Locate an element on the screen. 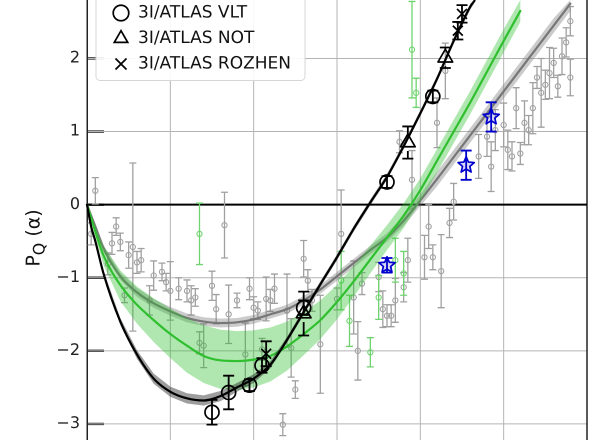 This screenshot has height=440, width=611. legend-label: 3I/ATLAS VLT is located at coordinates (193, 12).